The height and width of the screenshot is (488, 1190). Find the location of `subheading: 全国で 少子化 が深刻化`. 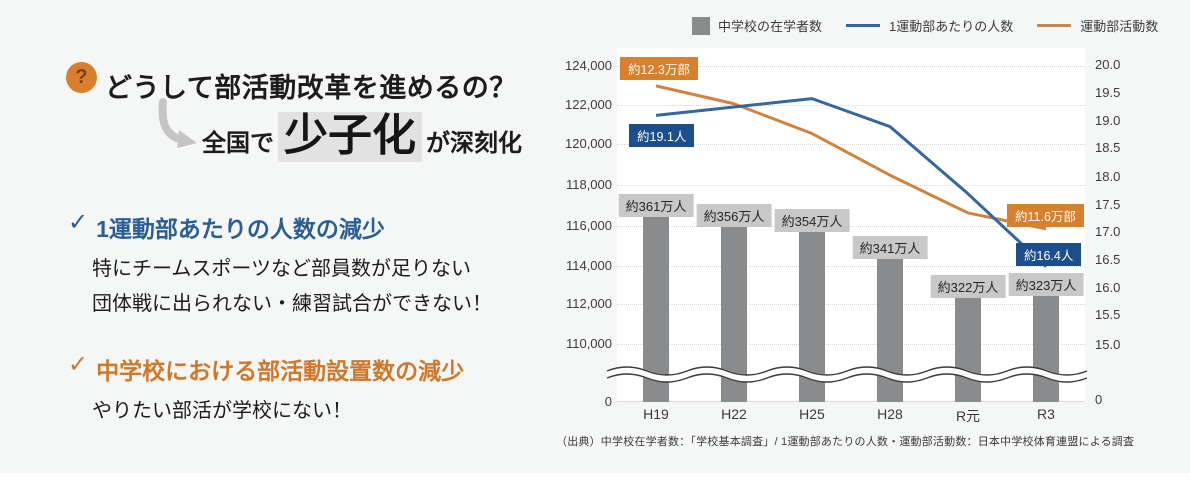

subheading: 全国で 少子化 が深刻化 is located at coordinates (362, 137).